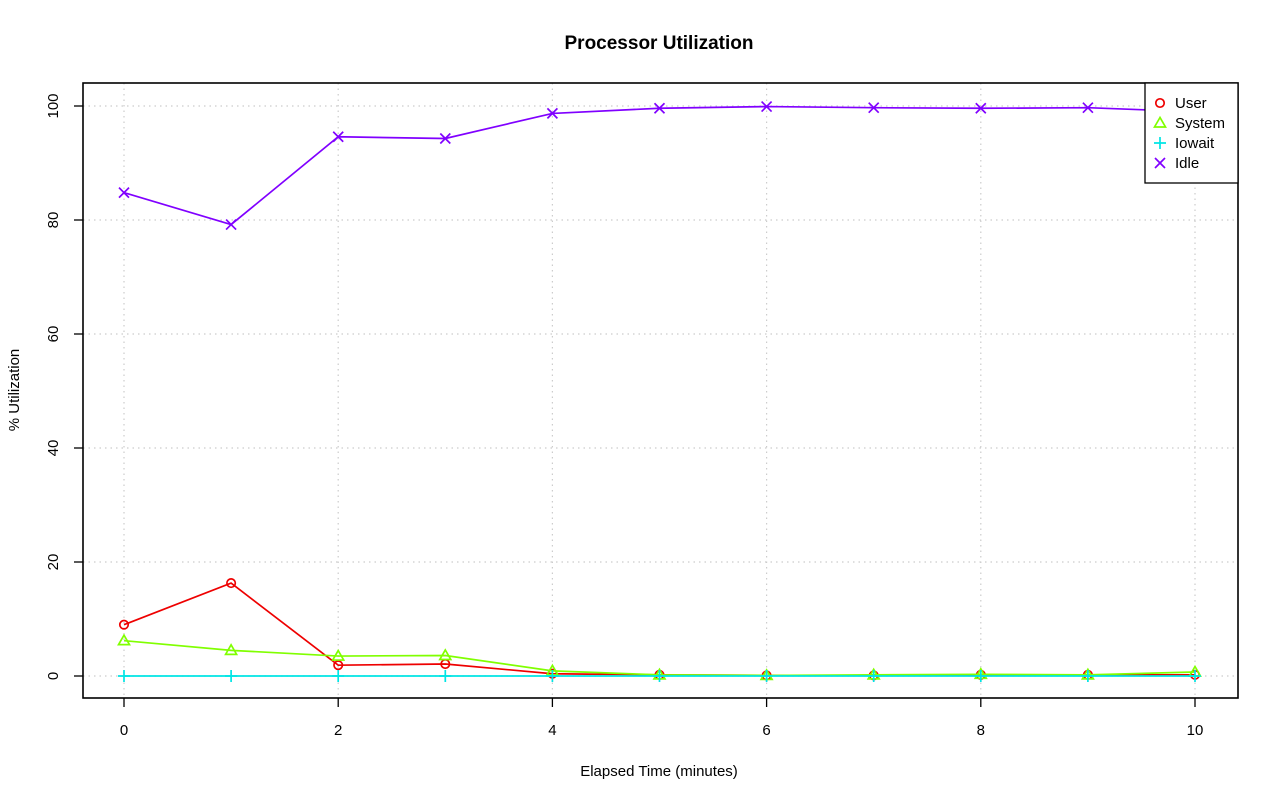  I want to click on y-tick-label-5: 100, so click(53, 105).